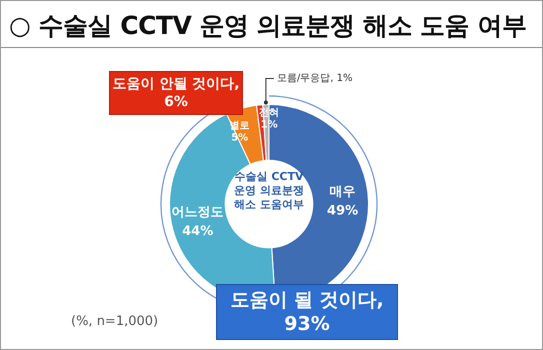 This screenshot has width=543, height=350. Describe the element at coordinates (314, 78) in the screenshot. I see `slice-label: 모름/무응답, 1%` at that location.